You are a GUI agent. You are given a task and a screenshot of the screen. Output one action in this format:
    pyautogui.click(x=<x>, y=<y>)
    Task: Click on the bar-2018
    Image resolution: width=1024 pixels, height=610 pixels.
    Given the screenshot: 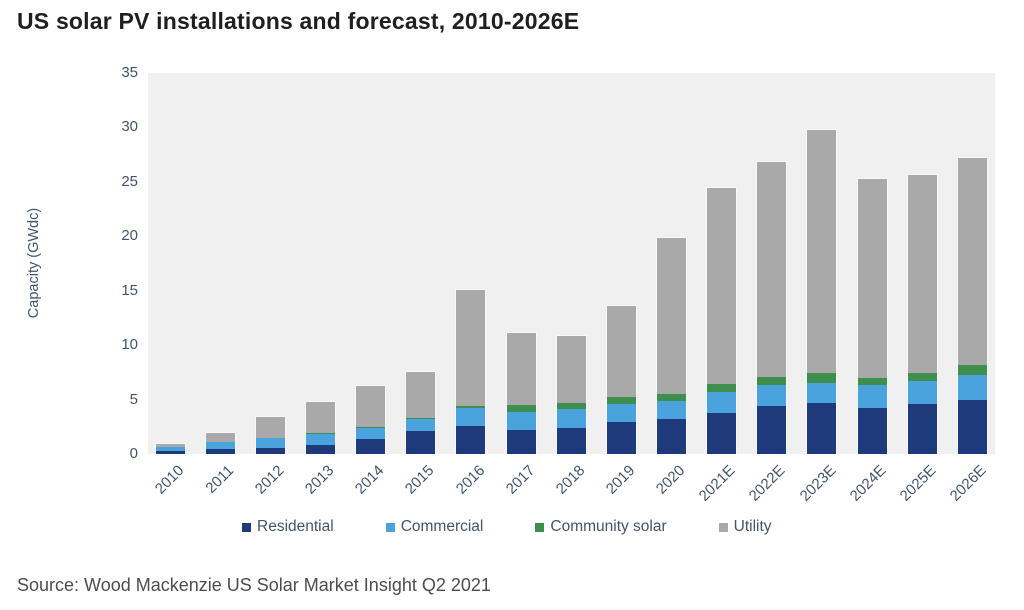 What is the action you would take?
    pyautogui.click(x=571, y=395)
    